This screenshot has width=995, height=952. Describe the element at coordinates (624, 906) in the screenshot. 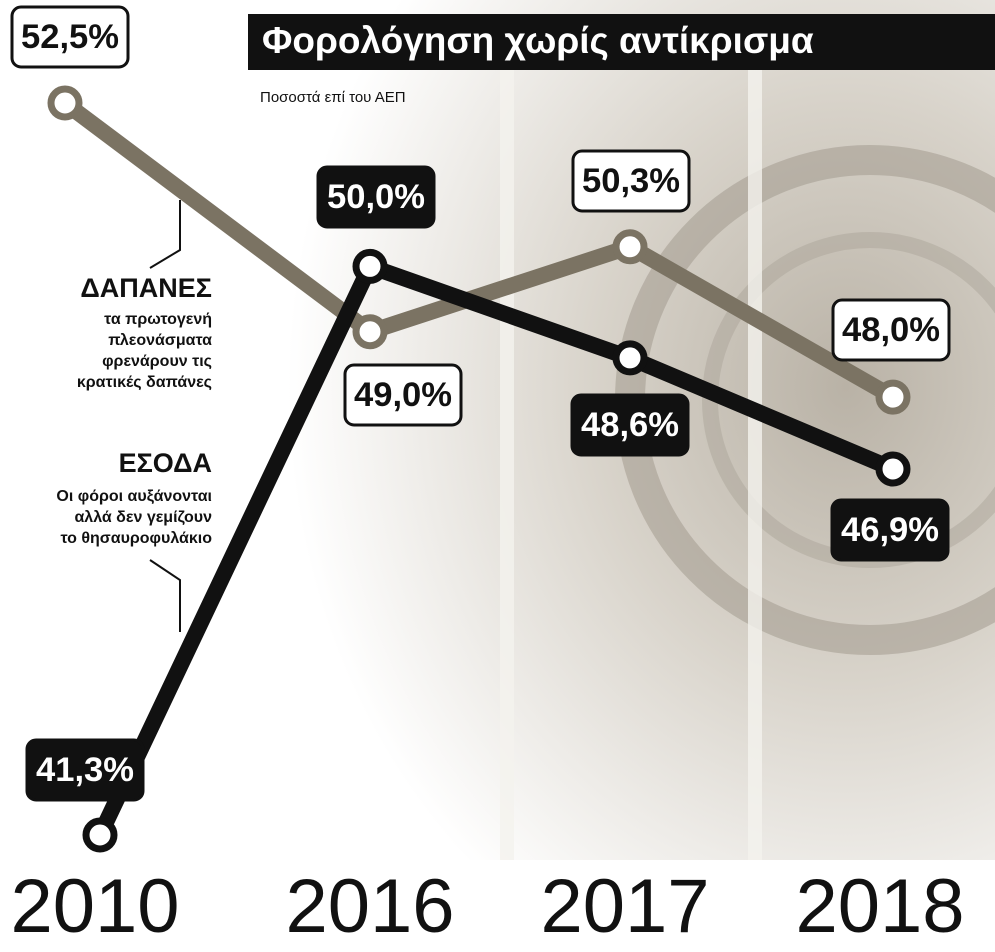

I see `x-tick-label: 2017` at that location.